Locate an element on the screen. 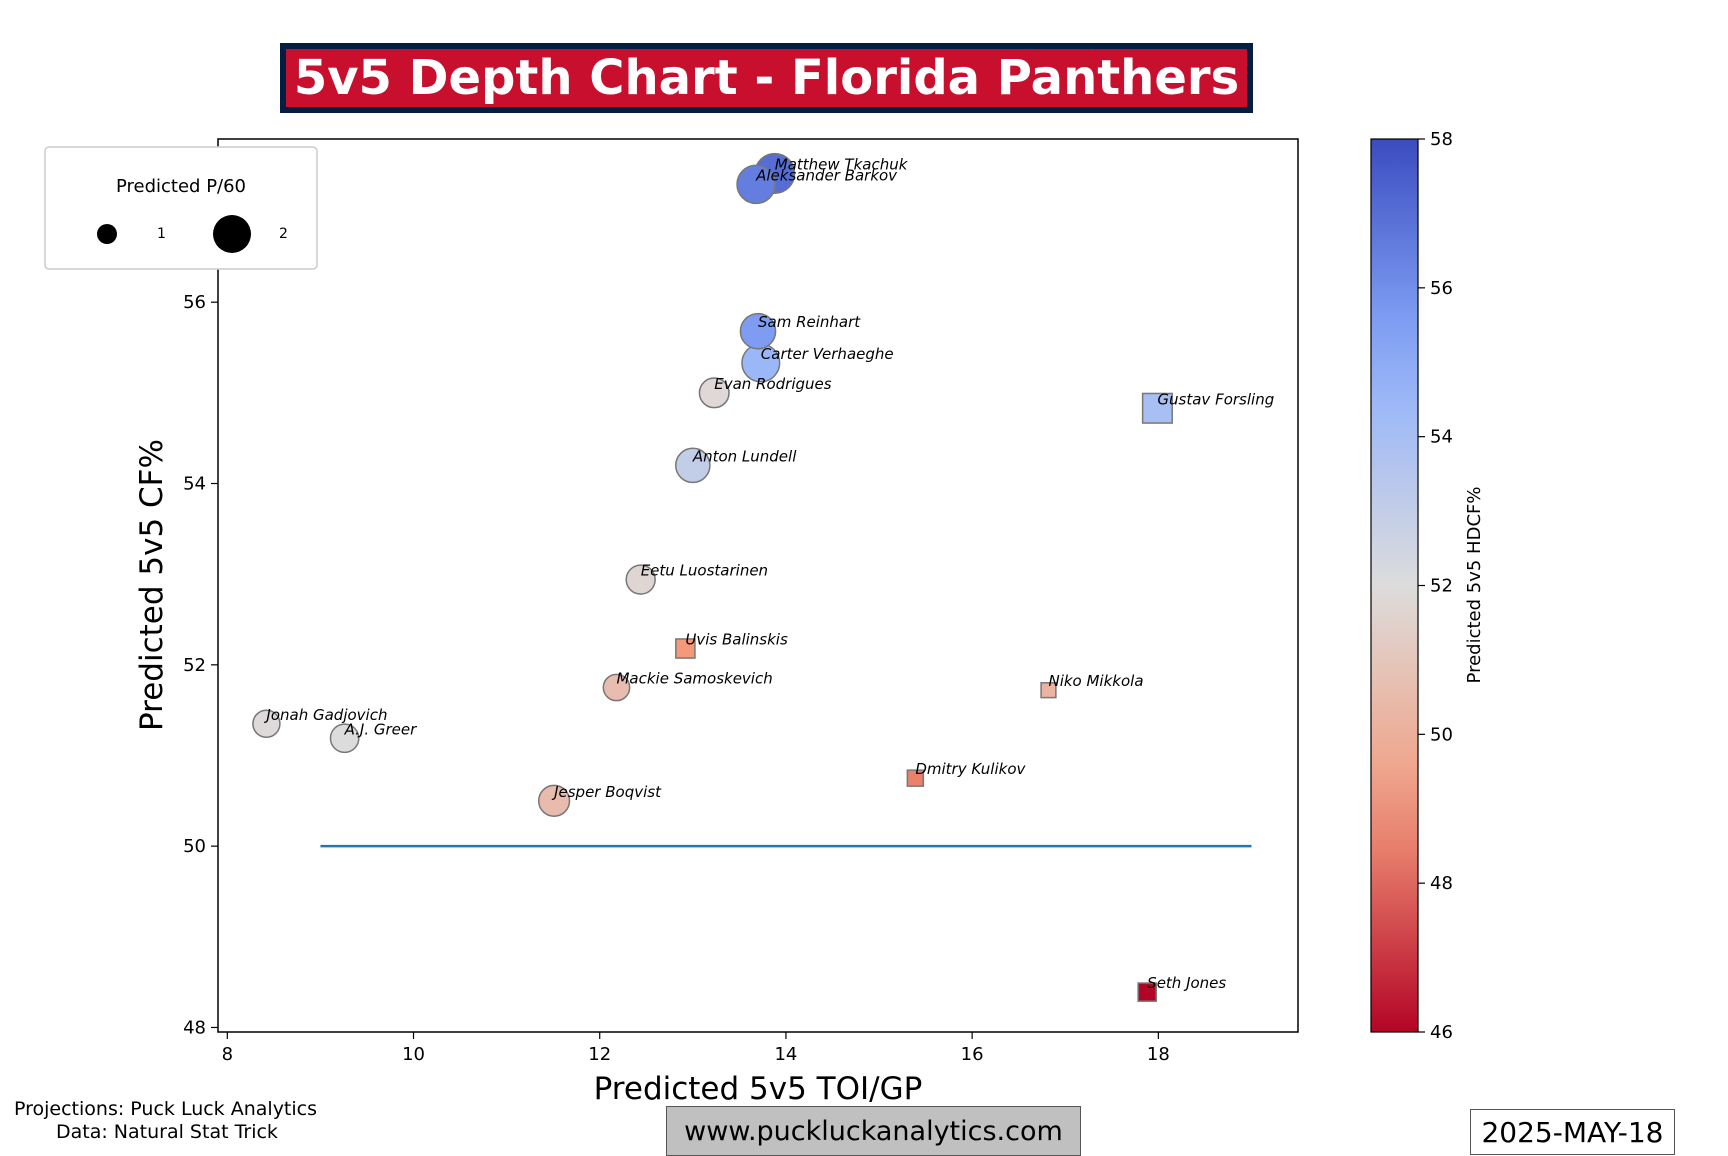 This screenshot has width=1728, height=1156. point-aleksander-barkov is located at coordinates (756, 184).